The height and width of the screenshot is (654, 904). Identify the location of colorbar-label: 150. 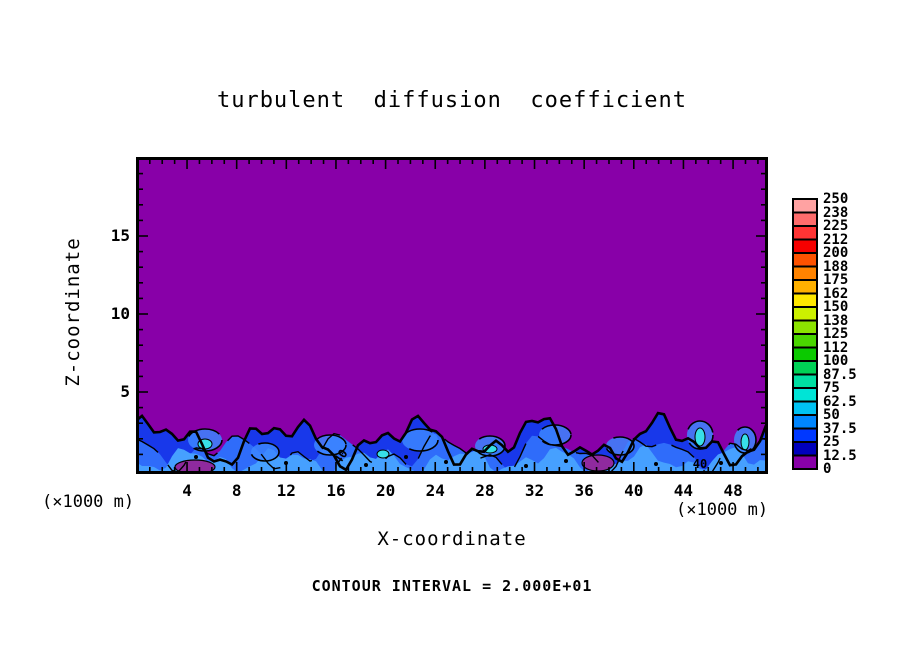
(836, 307).